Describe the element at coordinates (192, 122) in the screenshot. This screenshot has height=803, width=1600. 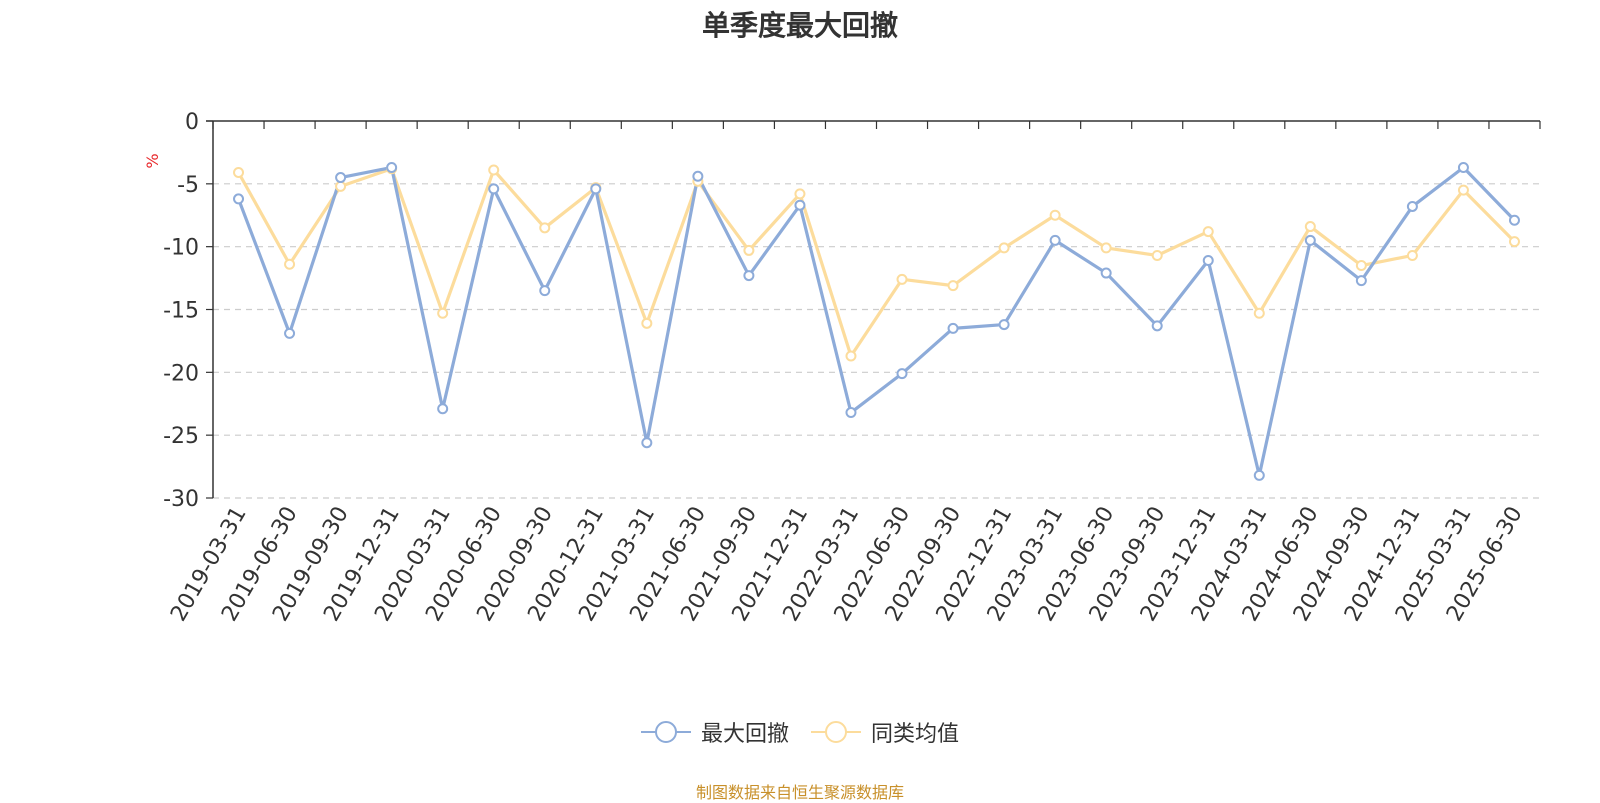
I see `y-tick-label: 0` at that location.